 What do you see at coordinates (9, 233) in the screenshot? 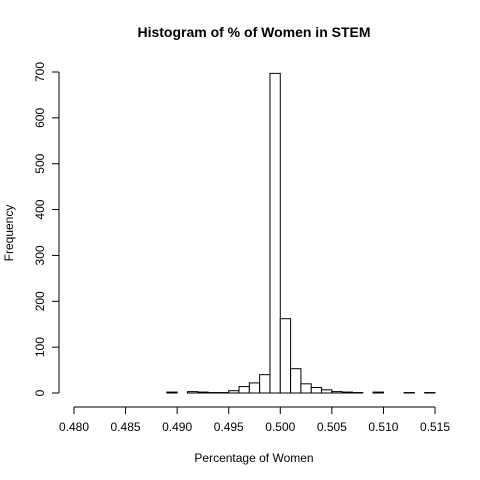
I see `y-axis-label: Frequency` at bounding box center [9, 233].